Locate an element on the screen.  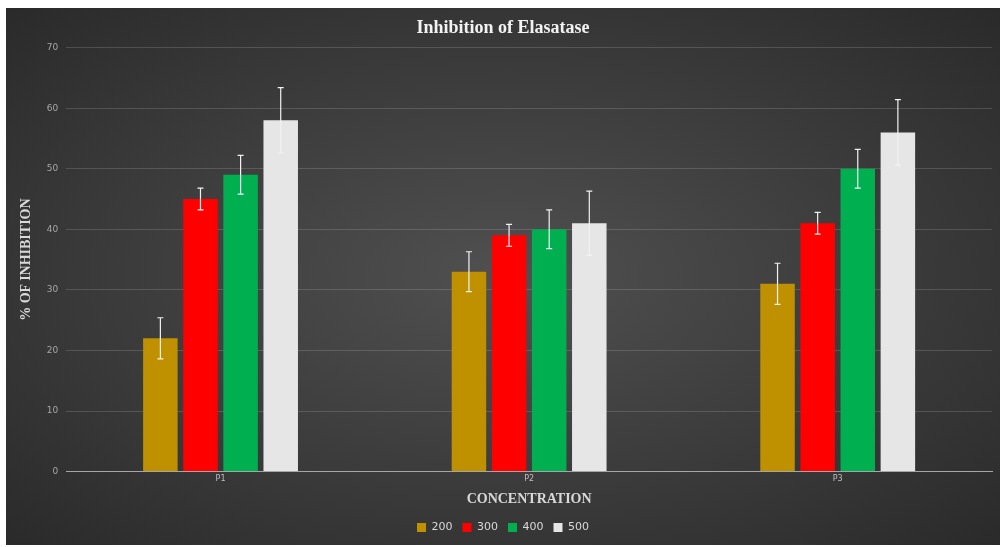
y-tick-label: 40 is located at coordinates (52, 228).